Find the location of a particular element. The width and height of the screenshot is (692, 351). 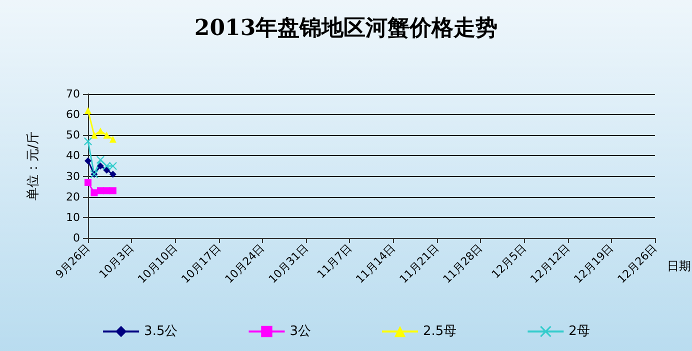

legend-label: 2.5母 is located at coordinates (440, 331).